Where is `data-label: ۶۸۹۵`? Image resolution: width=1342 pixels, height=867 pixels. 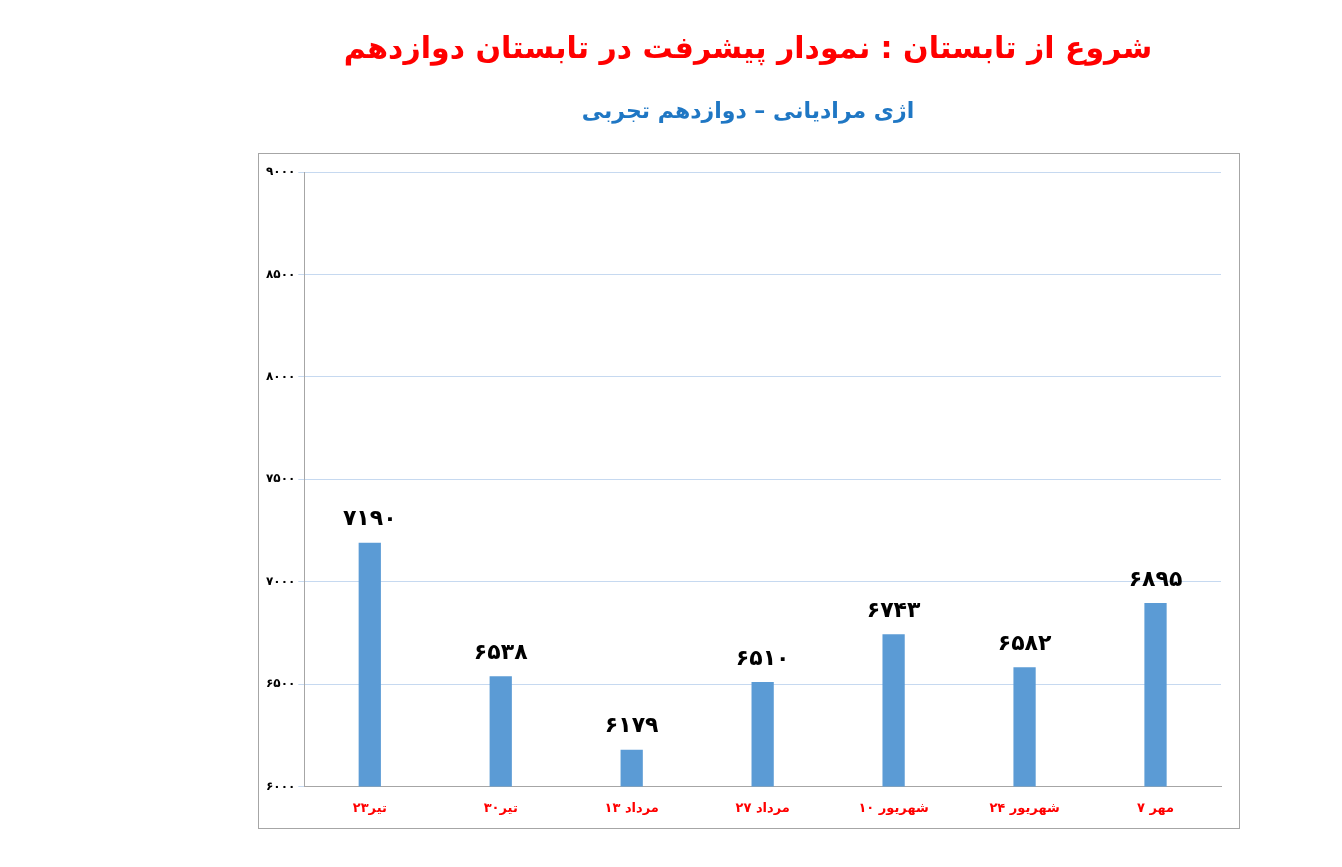
data-label: ۶۸۹۵ is located at coordinates (1155, 578).